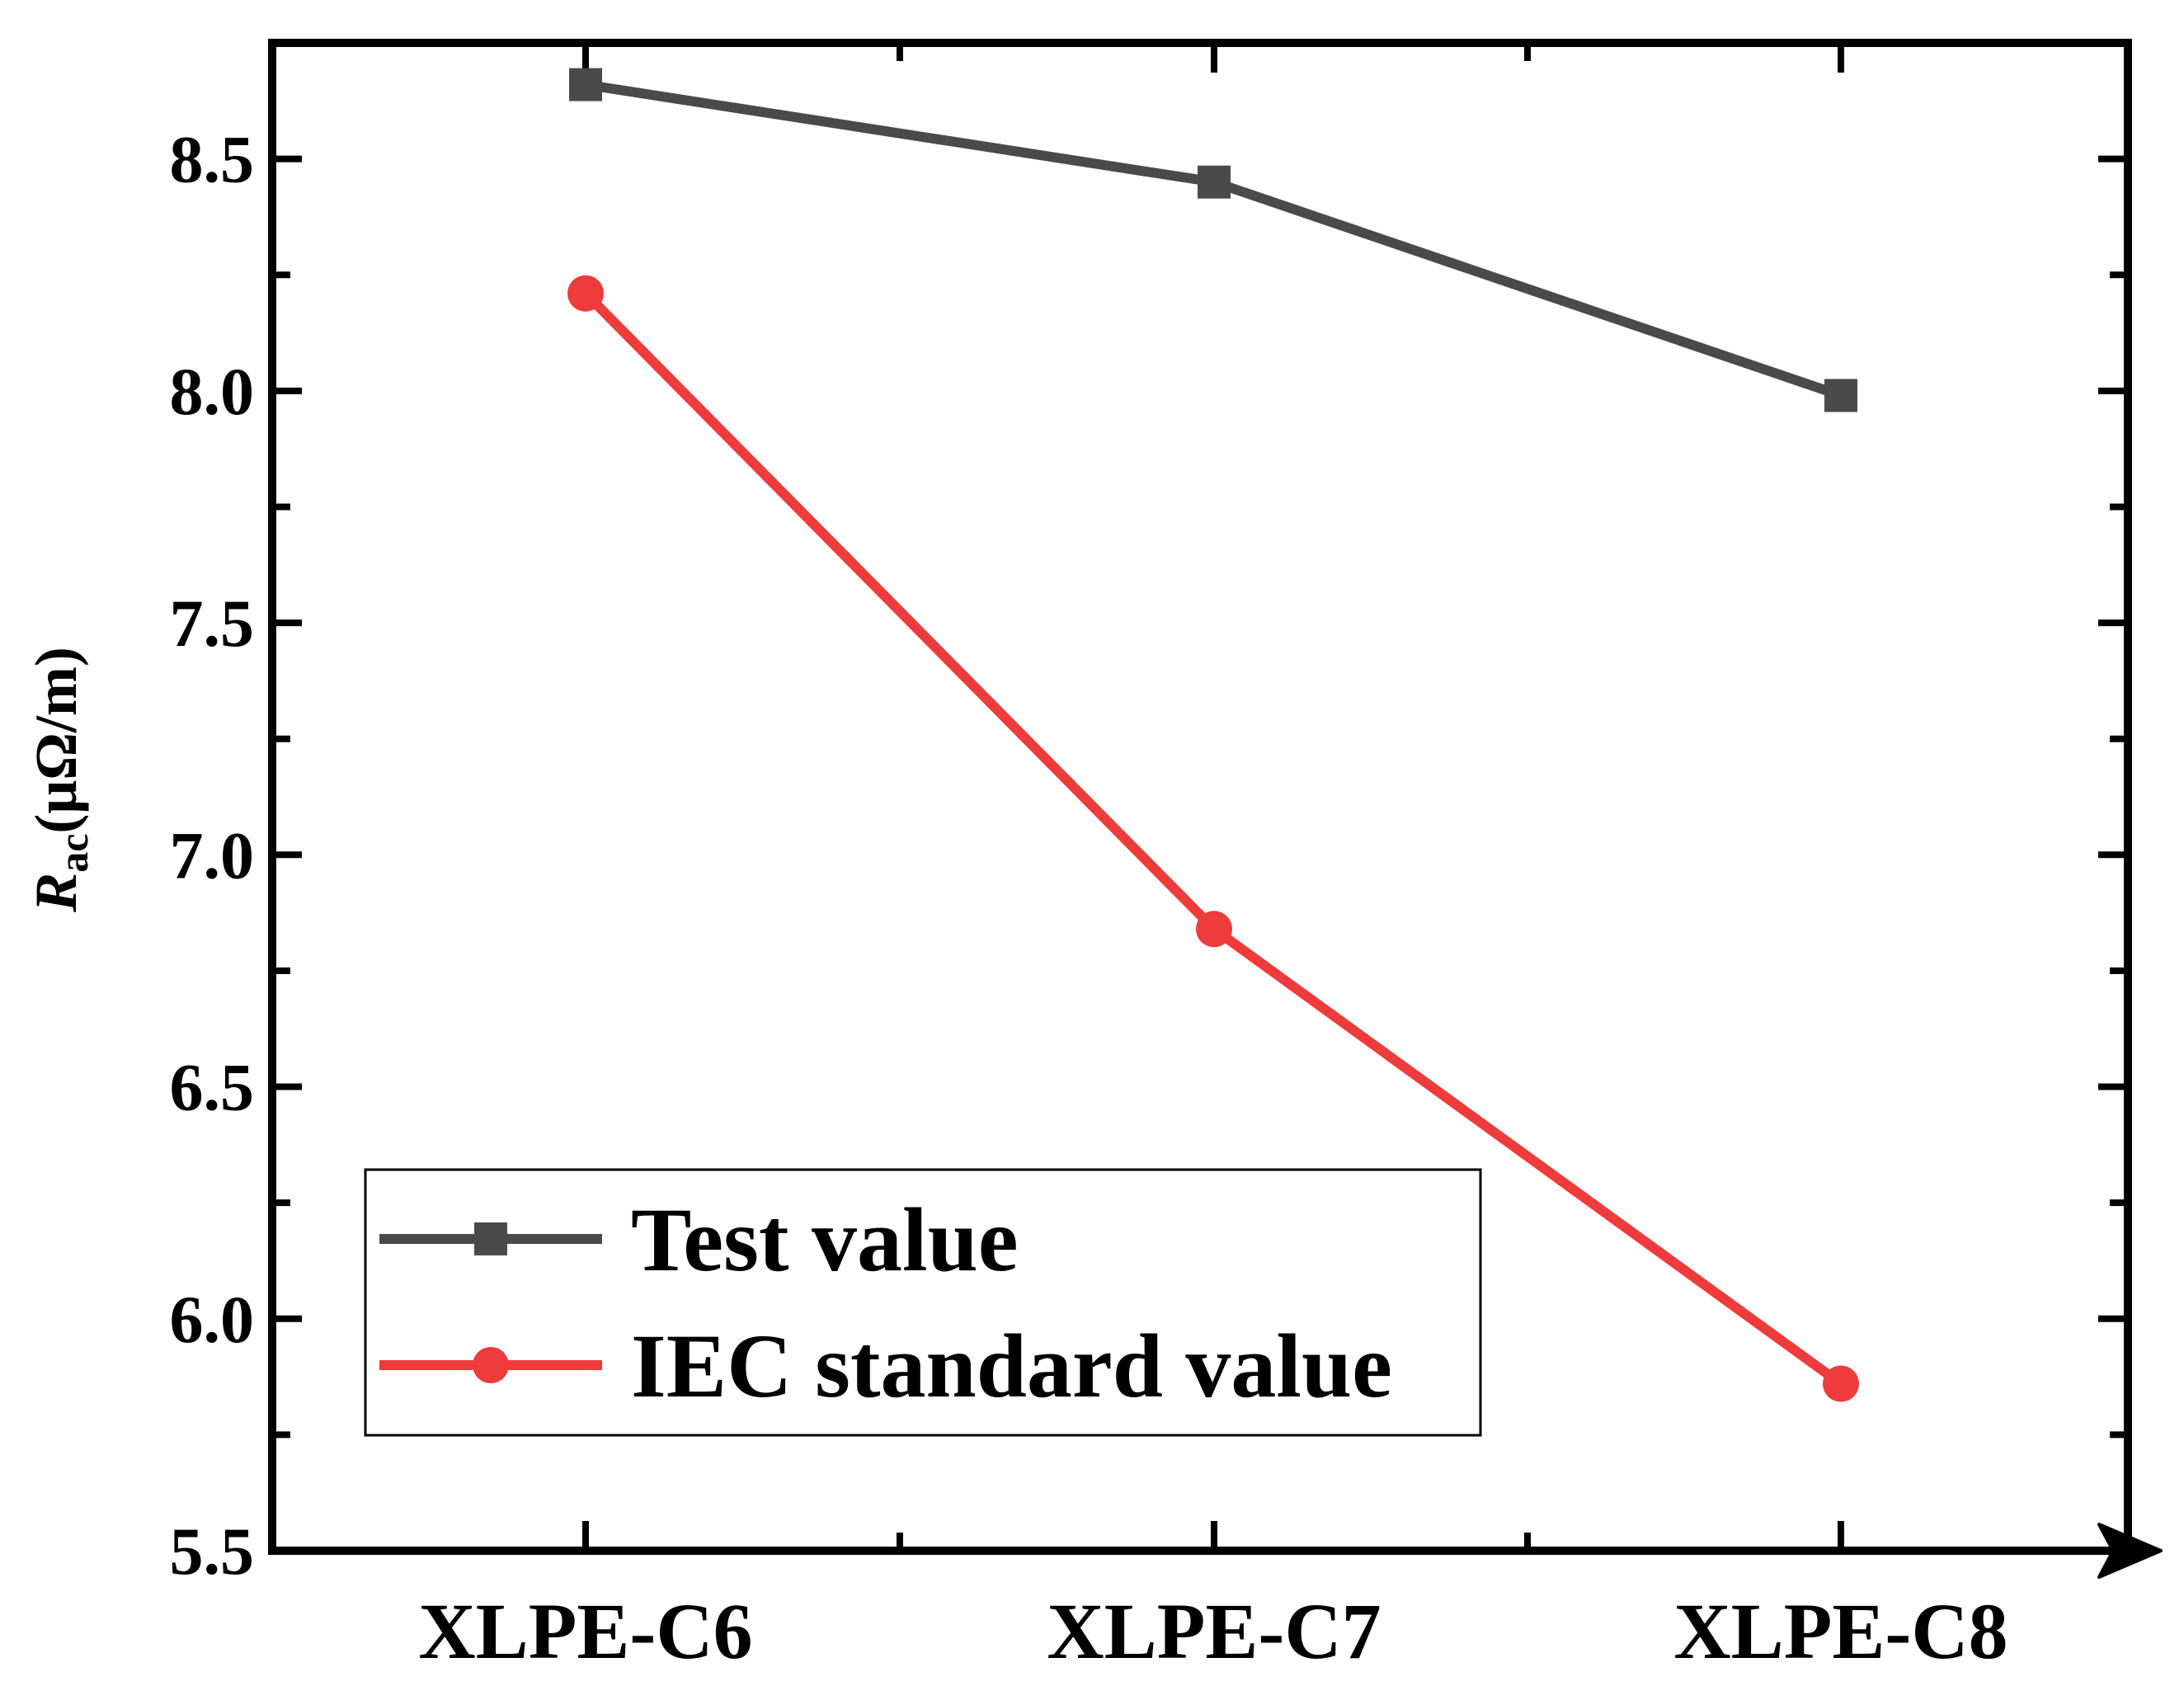 This screenshot has width=2184, height=1686. I want to click on y-tick-label: 8.5, so click(212, 159).